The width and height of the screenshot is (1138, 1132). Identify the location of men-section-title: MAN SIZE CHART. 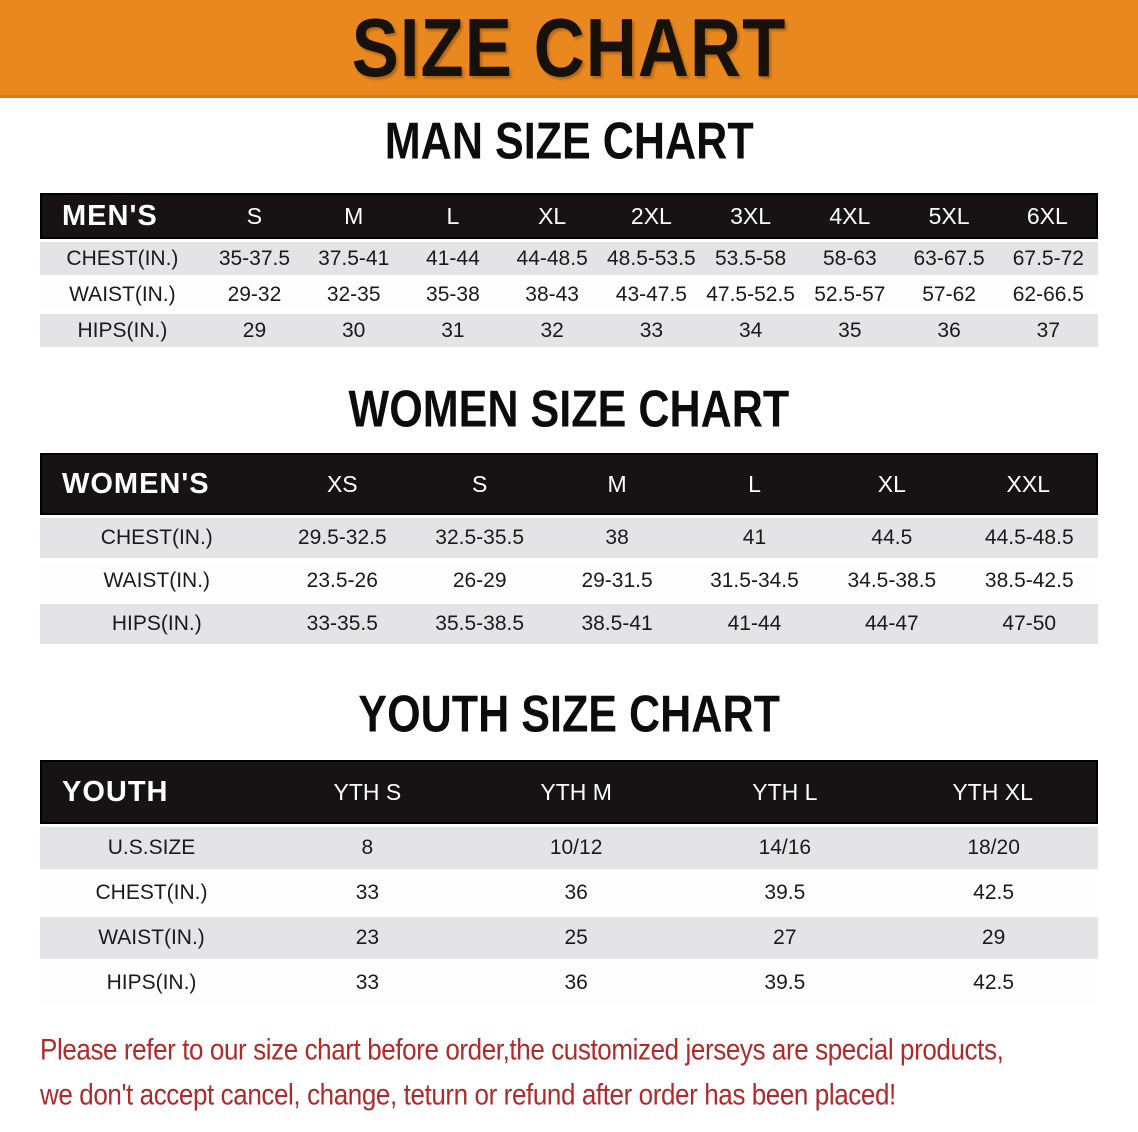
(569, 141).